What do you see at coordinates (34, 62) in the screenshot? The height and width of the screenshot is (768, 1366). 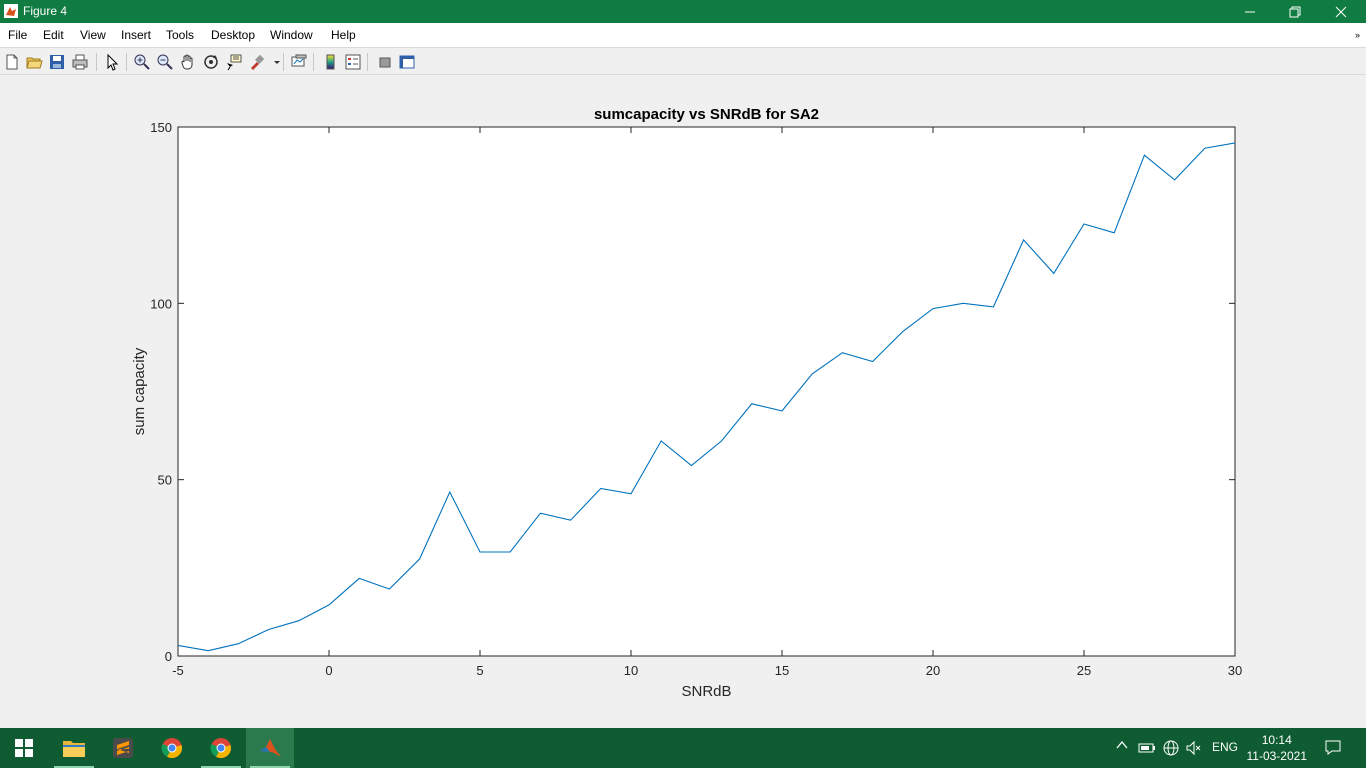 I see `open-file-icon` at bounding box center [34, 62].